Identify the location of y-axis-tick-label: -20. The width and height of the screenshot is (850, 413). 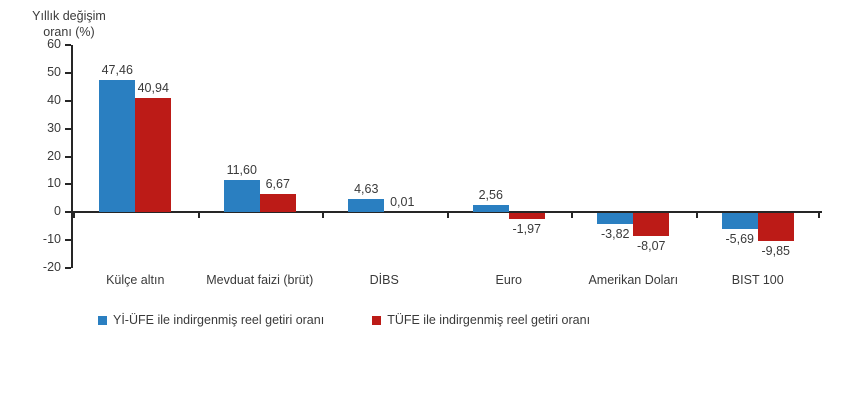
(51, 267).